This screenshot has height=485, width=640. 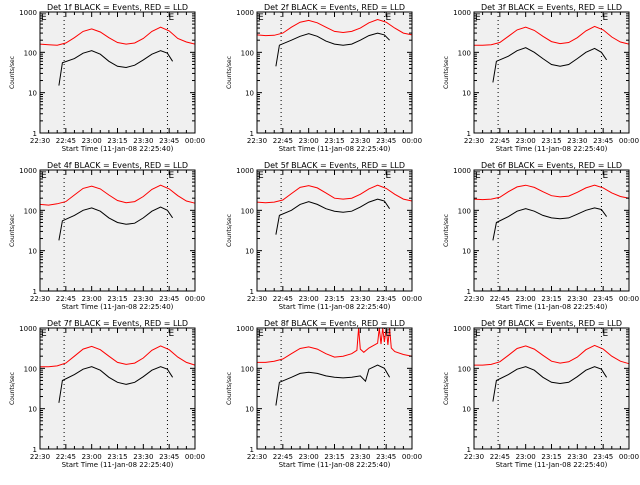 I want to click on panel-title: Det 1f BLACK = Events, RED = LLD, so click(x=117, y=7).